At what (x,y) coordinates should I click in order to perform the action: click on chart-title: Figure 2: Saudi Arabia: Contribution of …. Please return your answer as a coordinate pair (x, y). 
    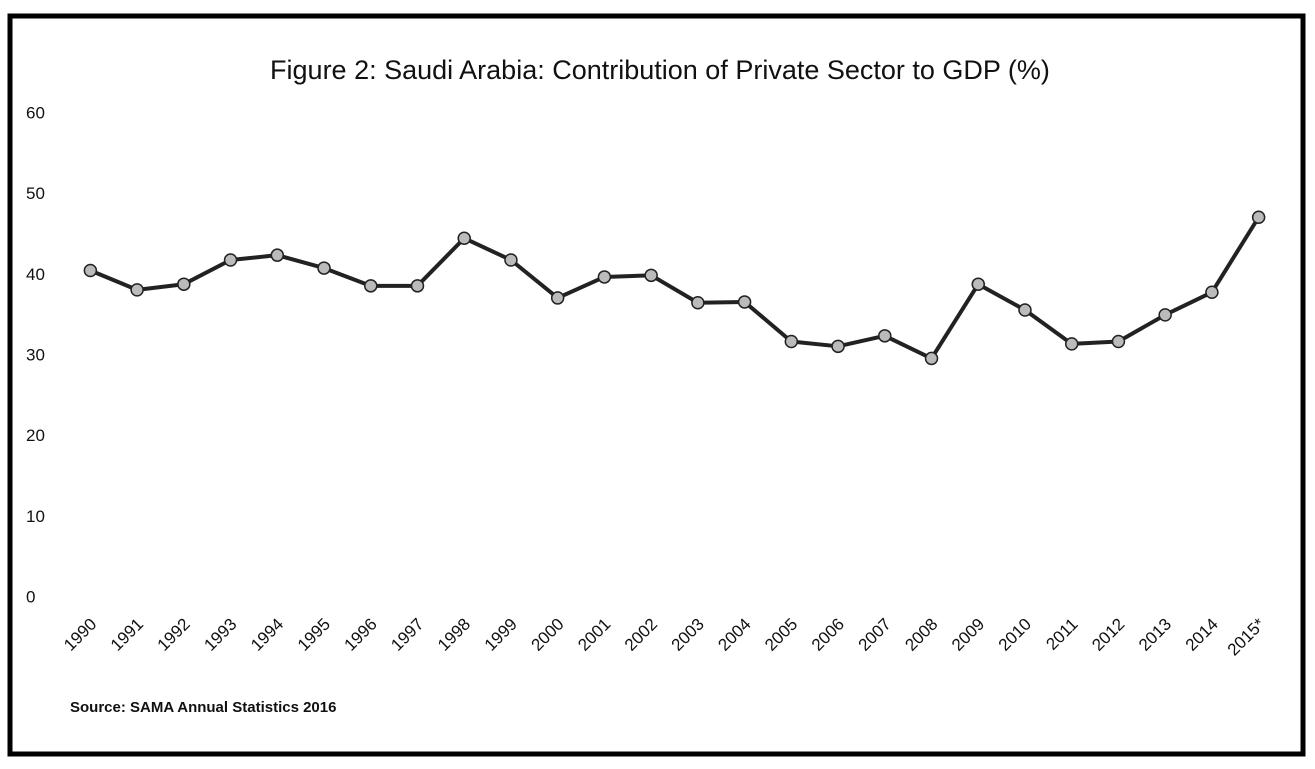
    Looking at the image, I should click on (660, 70).